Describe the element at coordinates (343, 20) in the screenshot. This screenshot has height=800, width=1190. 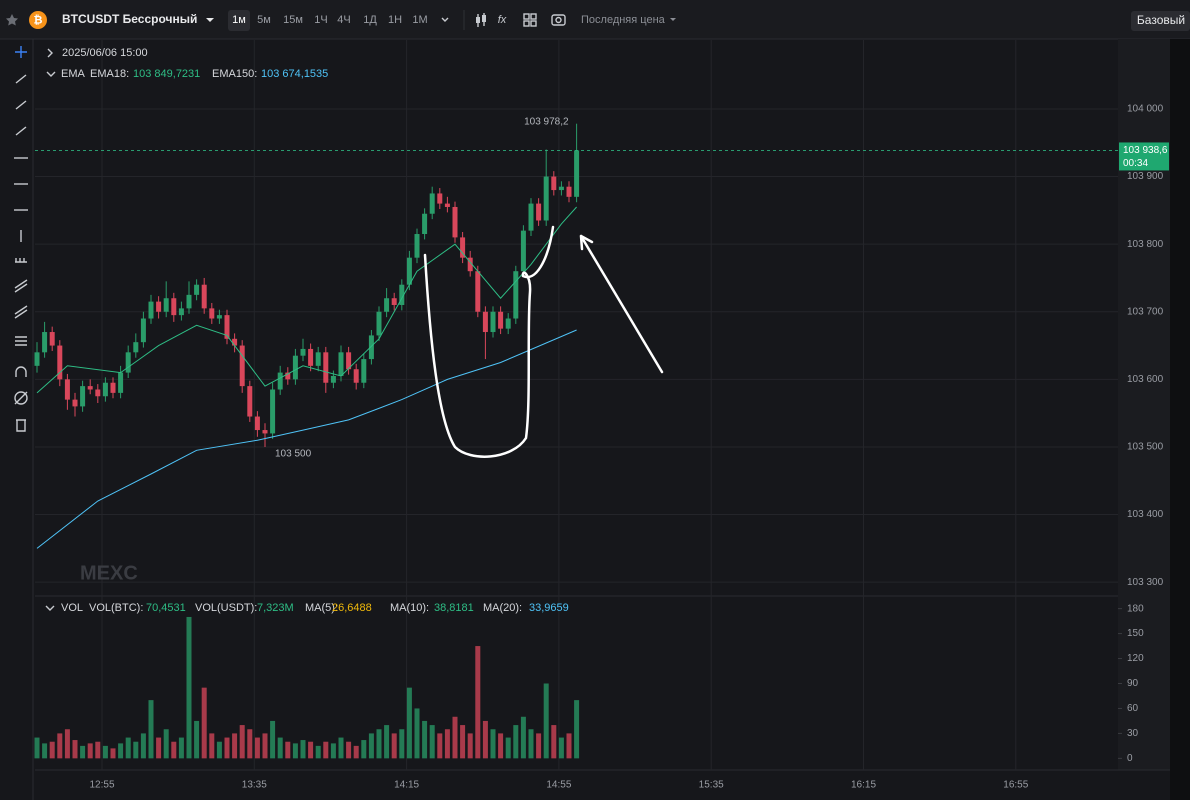
I see `interval: 4Ч` at that location.